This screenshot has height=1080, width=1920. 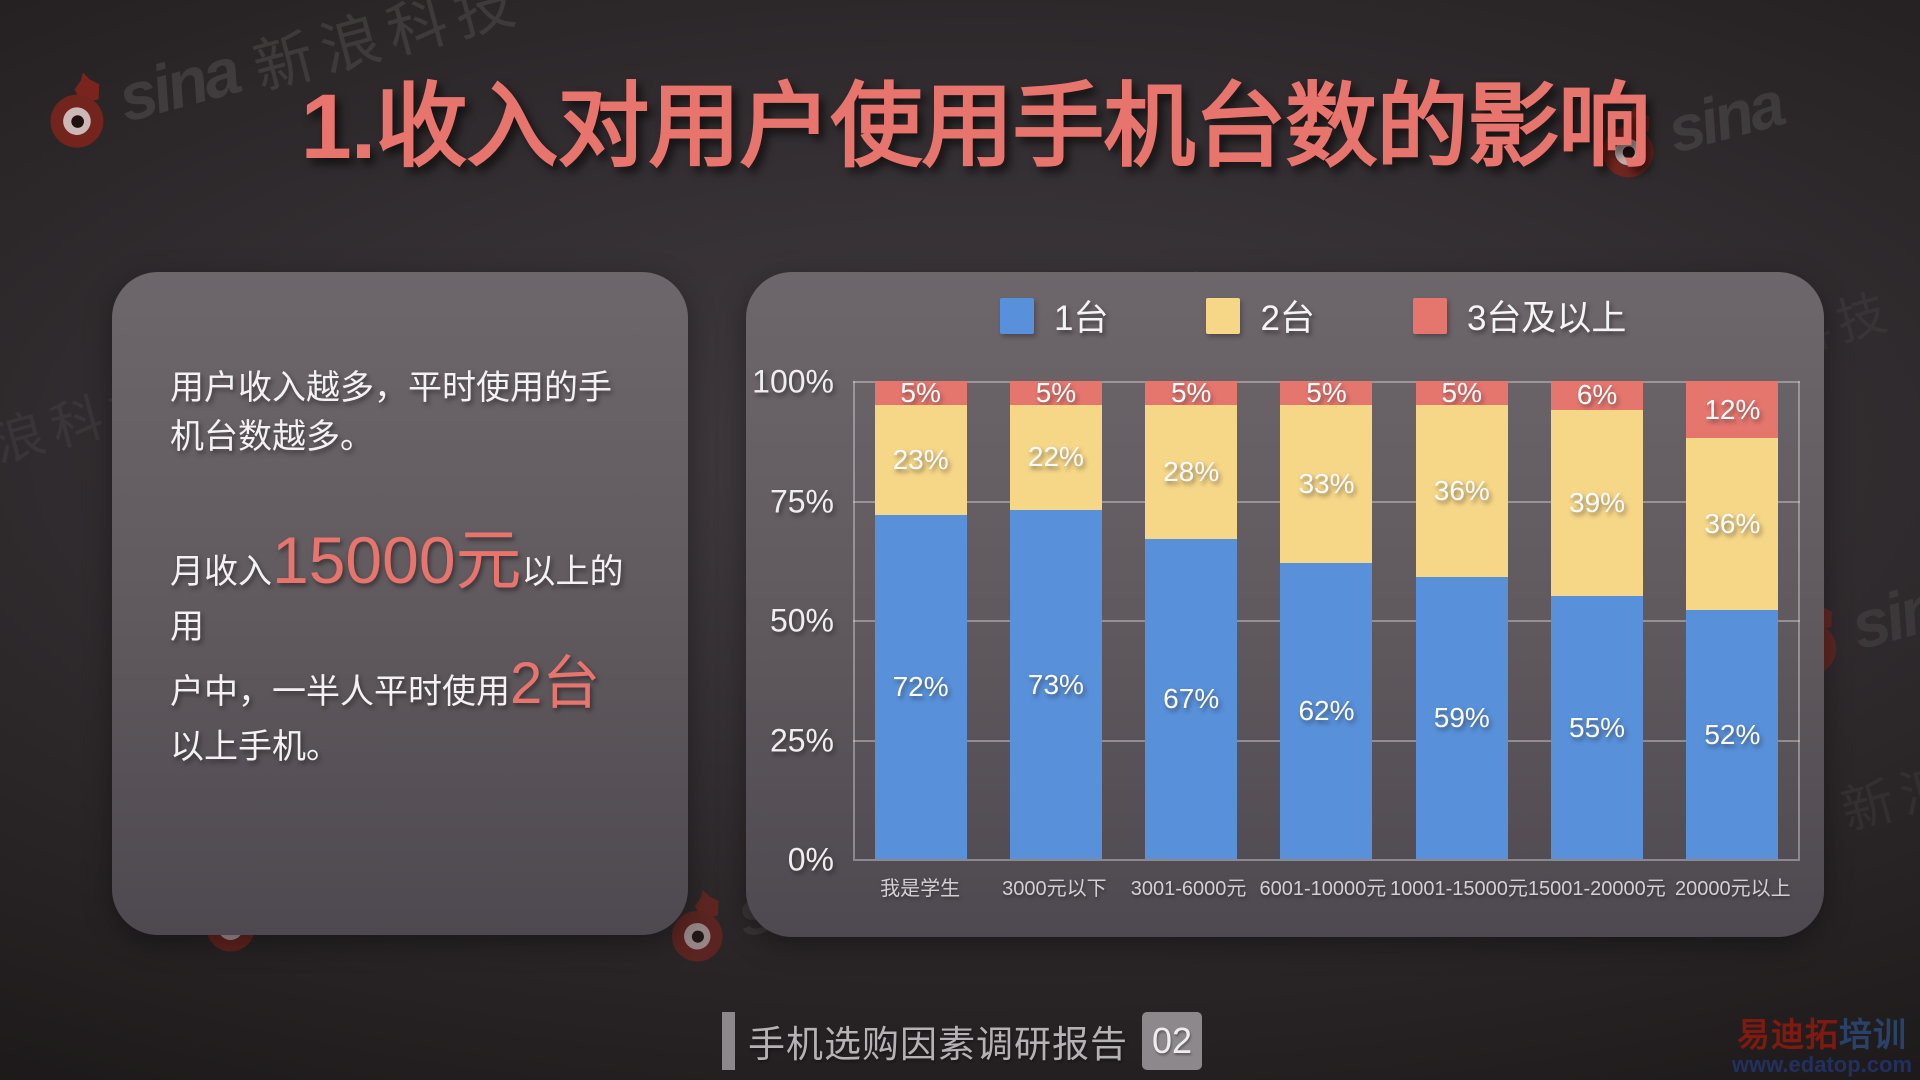 I want to click on y-axis-tick: 50%, so click(x=801, y=620).